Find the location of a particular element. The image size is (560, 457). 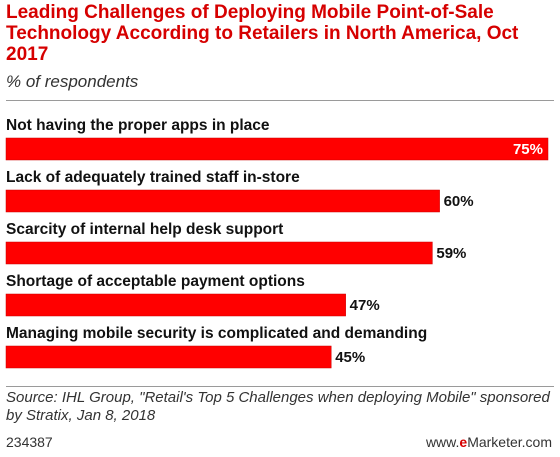

value-label: 75% is located at coordinates (528, 149).